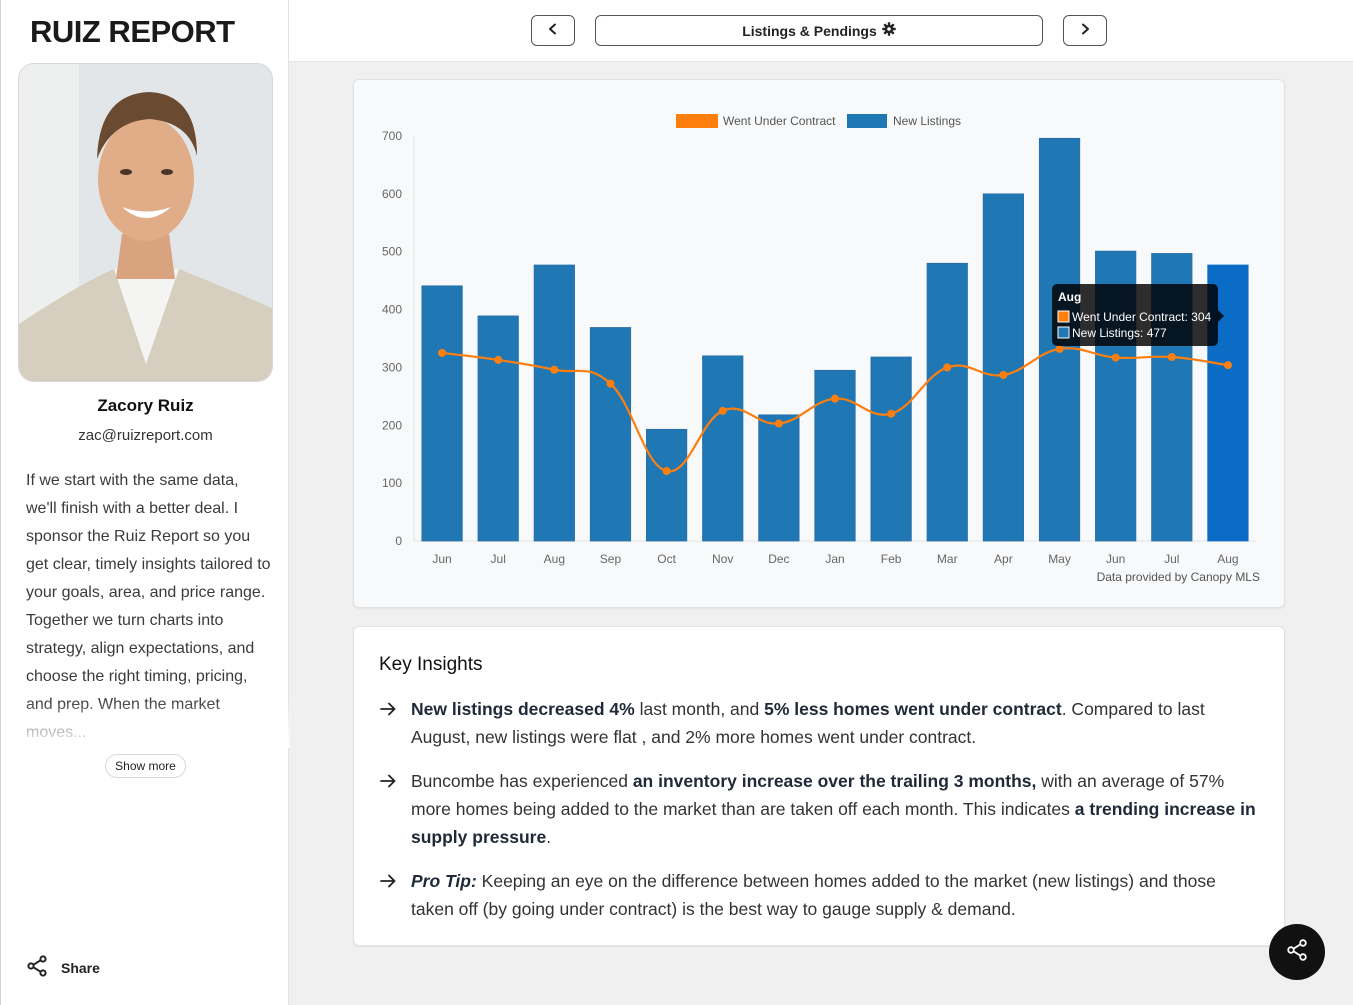 The width and height of the screenshot is (1353, 1005). I want to click on key-insights-heading: Key Insights, so click(431, 664).